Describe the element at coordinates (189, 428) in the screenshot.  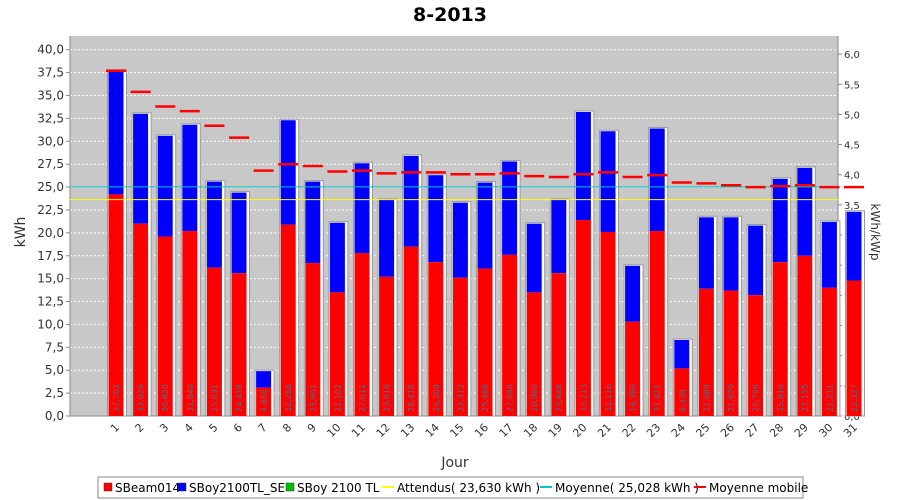
I see `x-tick-label: 4` at that location.